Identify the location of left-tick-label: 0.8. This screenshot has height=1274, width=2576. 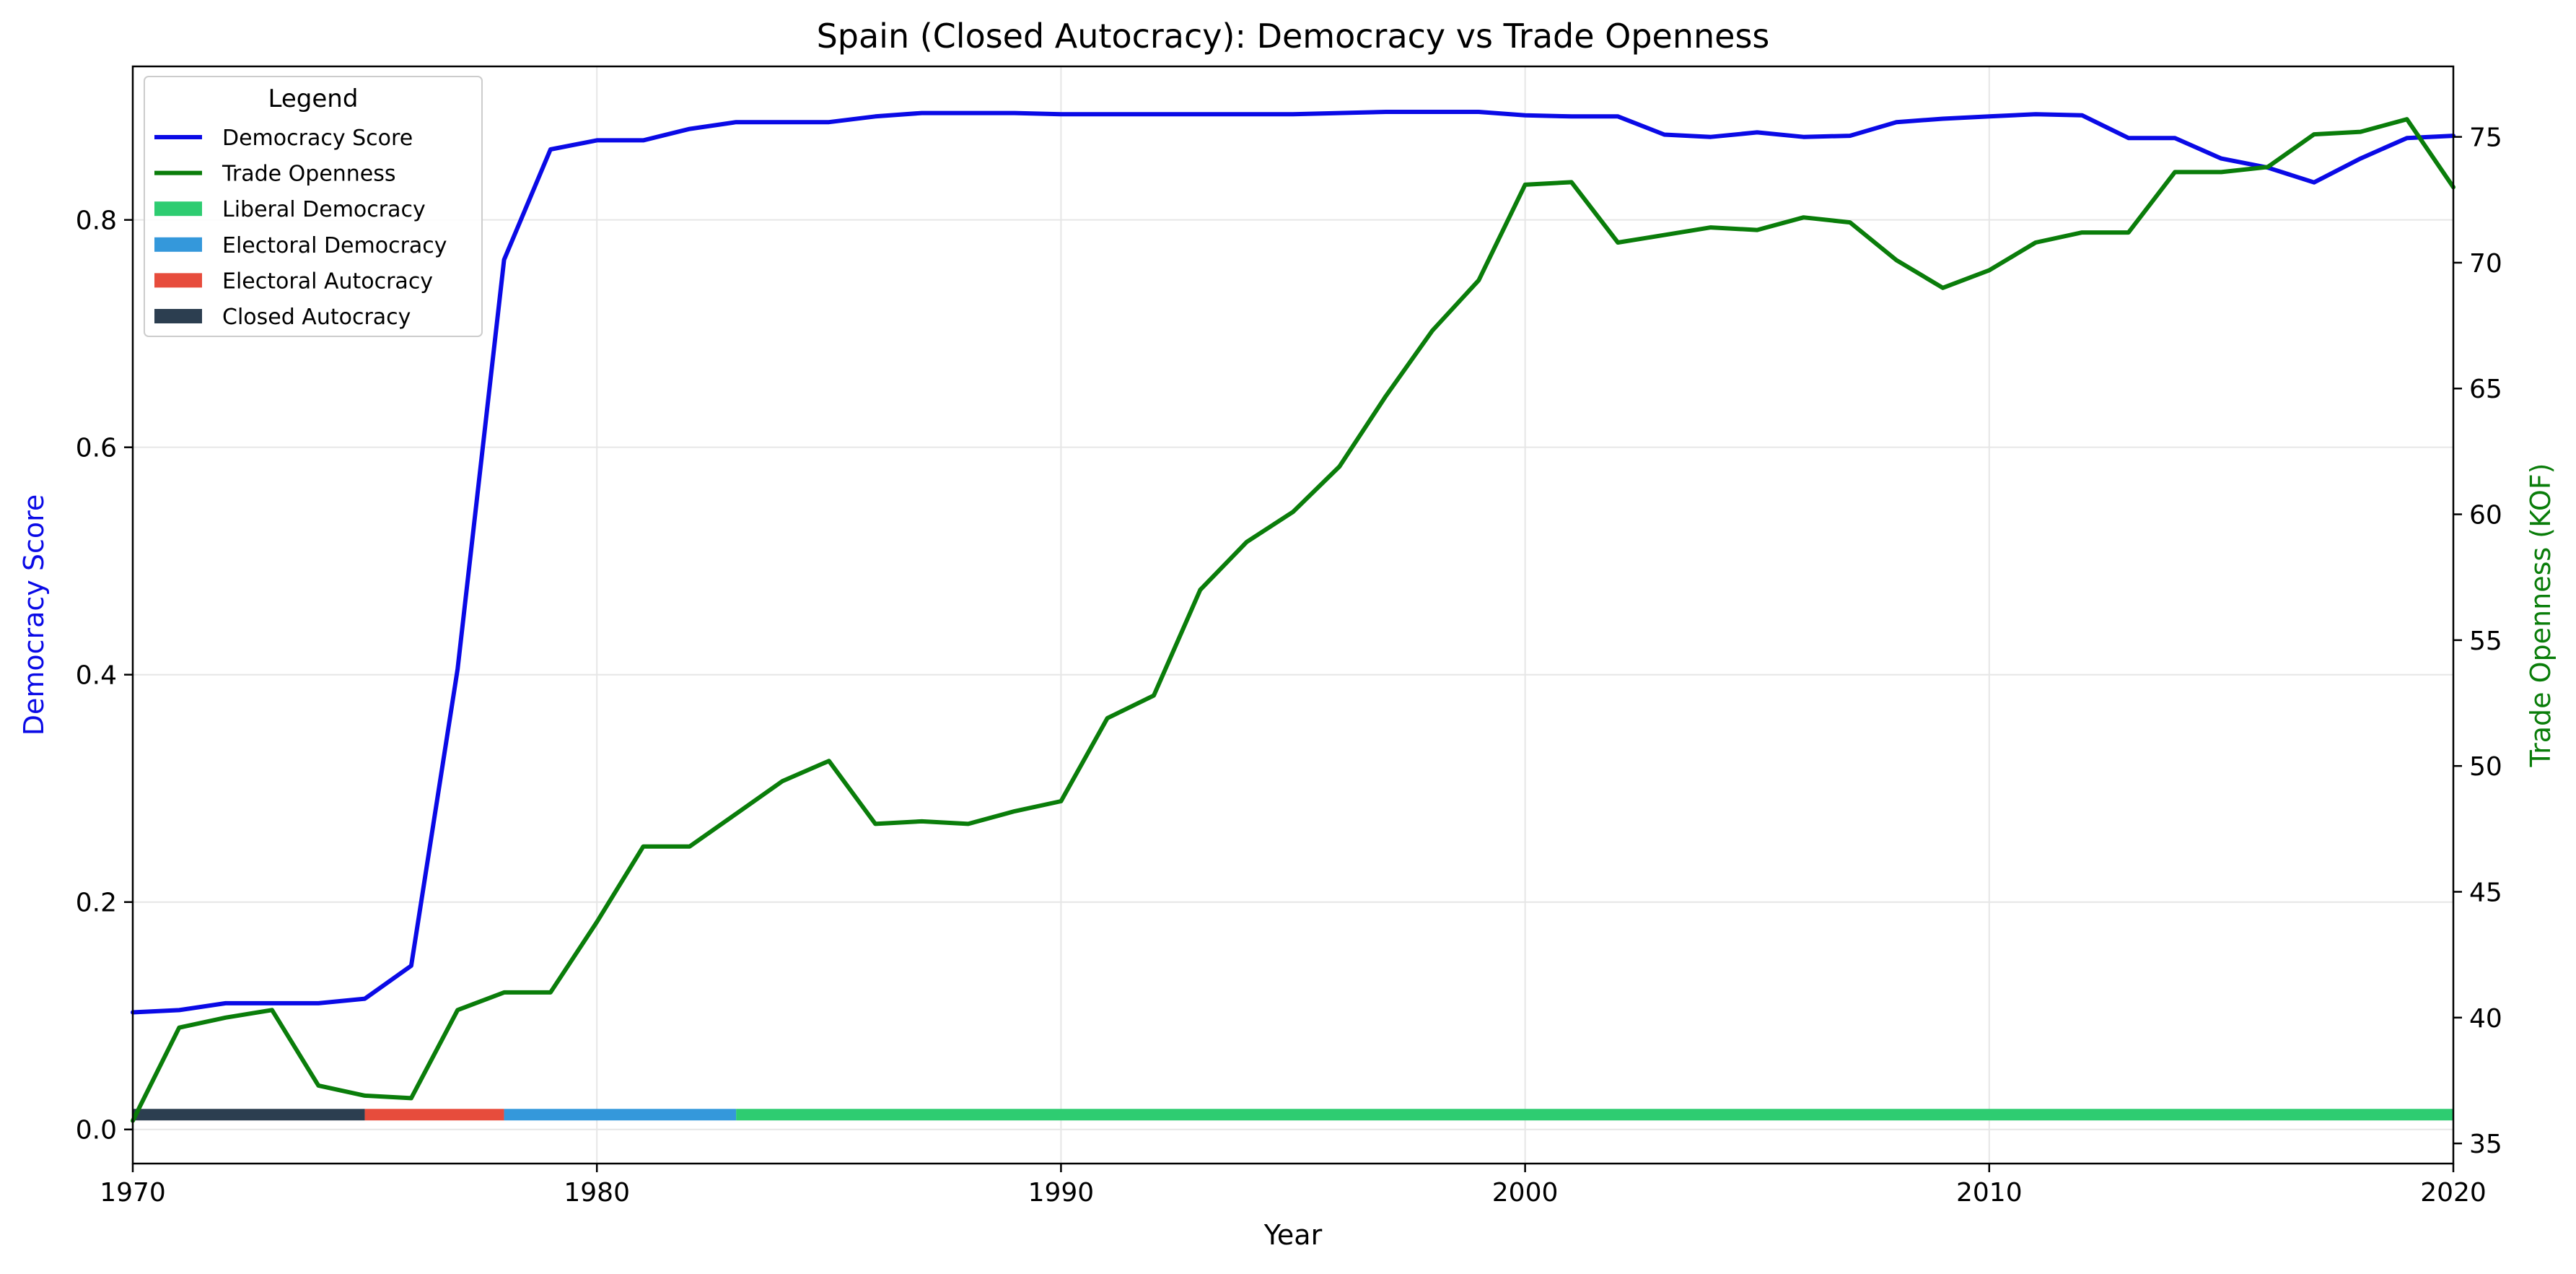
(97, 221).